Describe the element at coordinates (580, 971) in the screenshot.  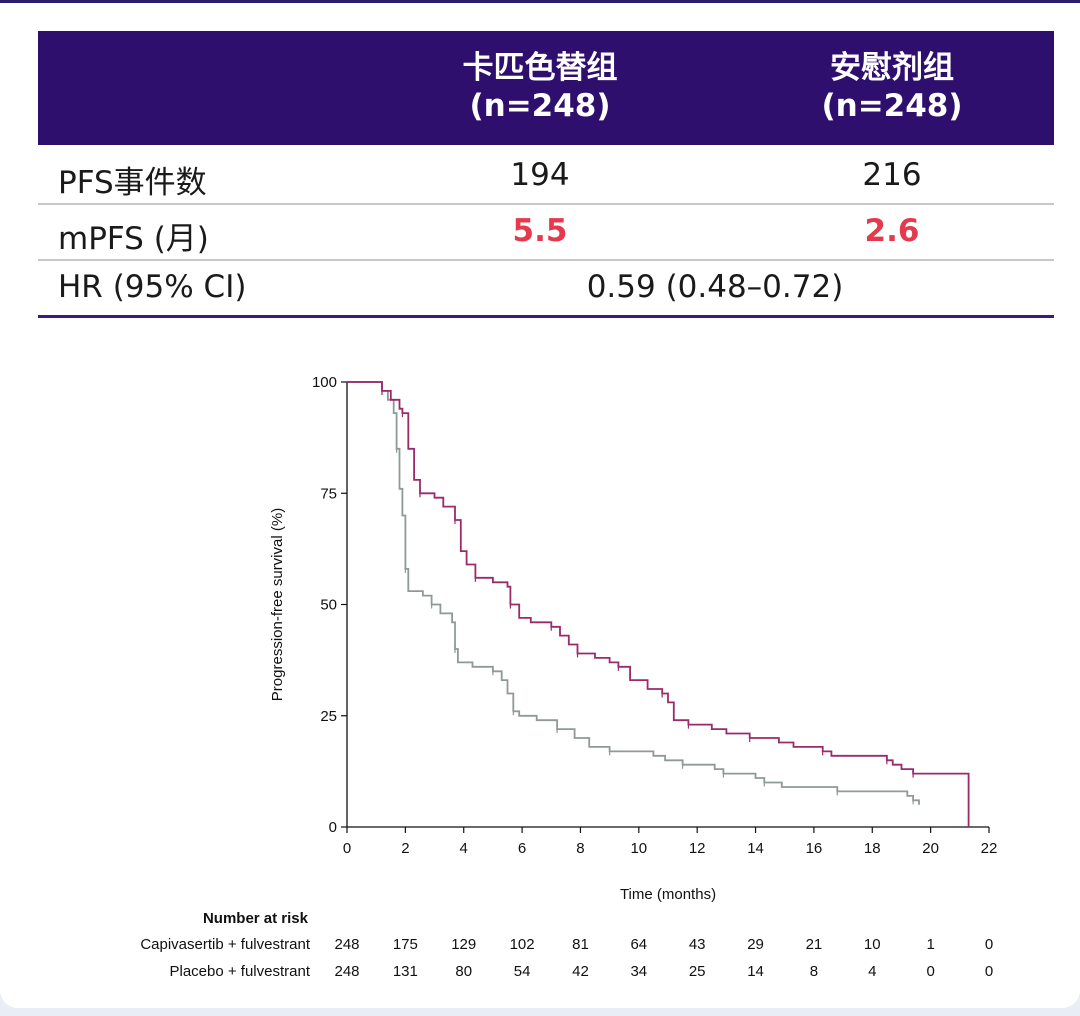
I see `risk-value: 42` at that location.